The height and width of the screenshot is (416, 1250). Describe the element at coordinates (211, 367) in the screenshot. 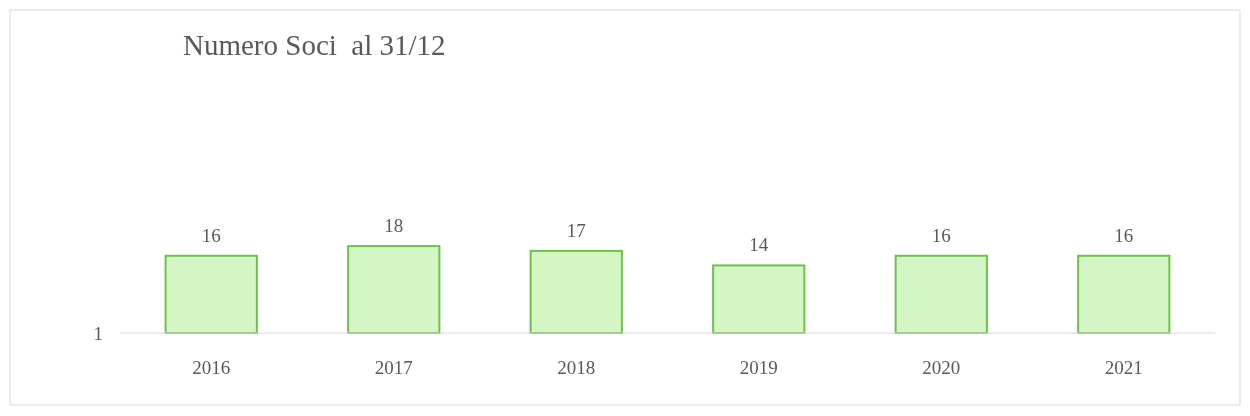

I see `x-tick-label: 2016` at that location.